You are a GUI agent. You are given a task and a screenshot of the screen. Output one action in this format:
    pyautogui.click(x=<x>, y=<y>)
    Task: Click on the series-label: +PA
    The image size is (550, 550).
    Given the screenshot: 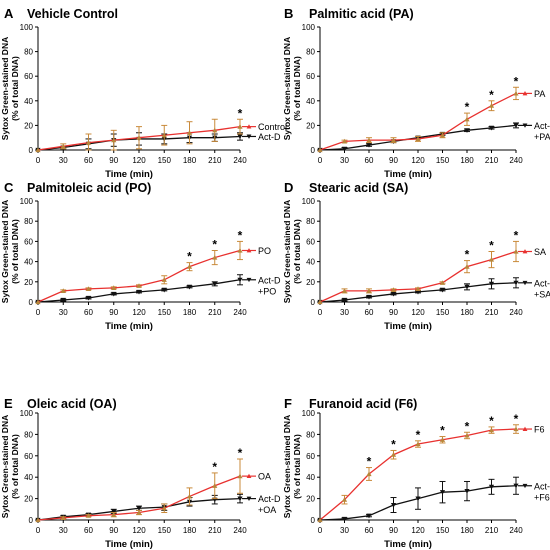 What is the action you would take?
    pyautogui.click(x=542, y=137)
    